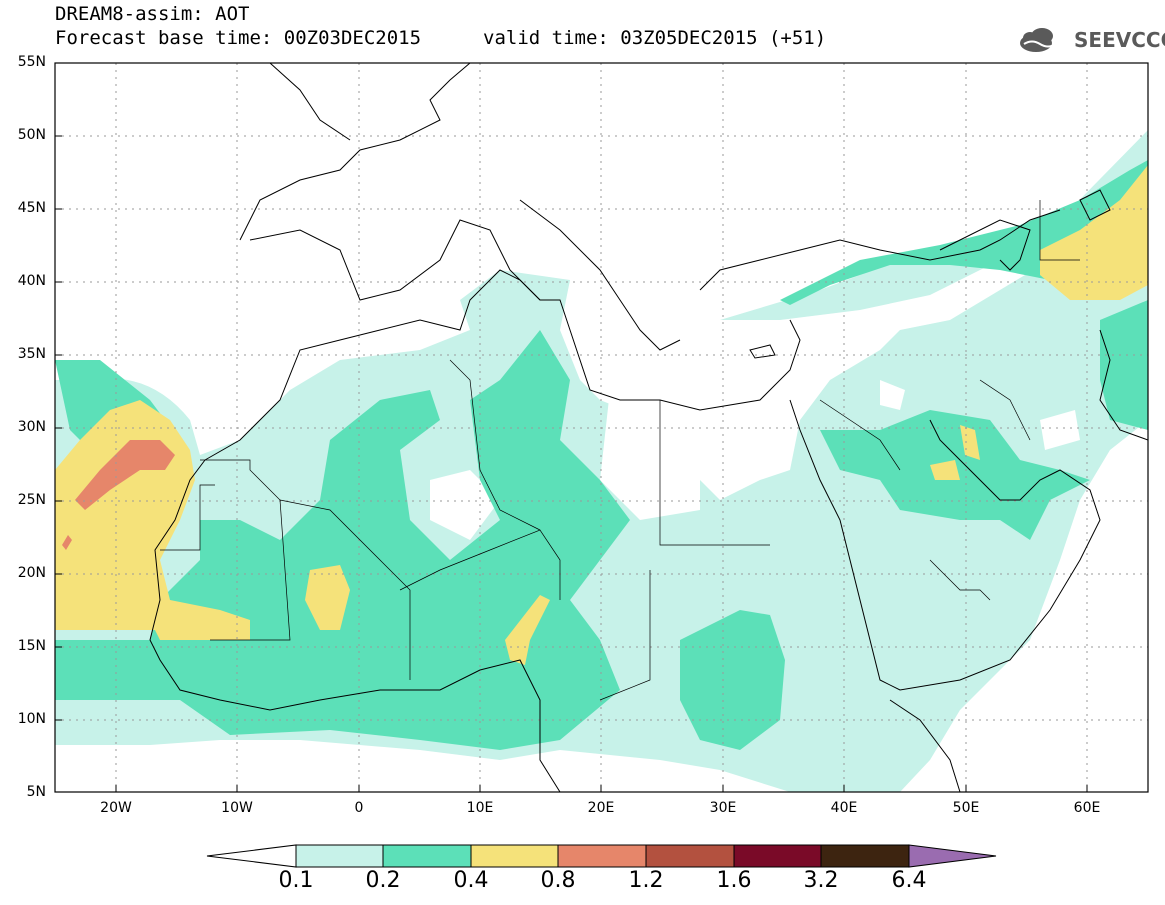  What do you see at coordinates (31, 427) in the screenshot?
I see `lat-label: 30N` at bounding box center [31, 427].